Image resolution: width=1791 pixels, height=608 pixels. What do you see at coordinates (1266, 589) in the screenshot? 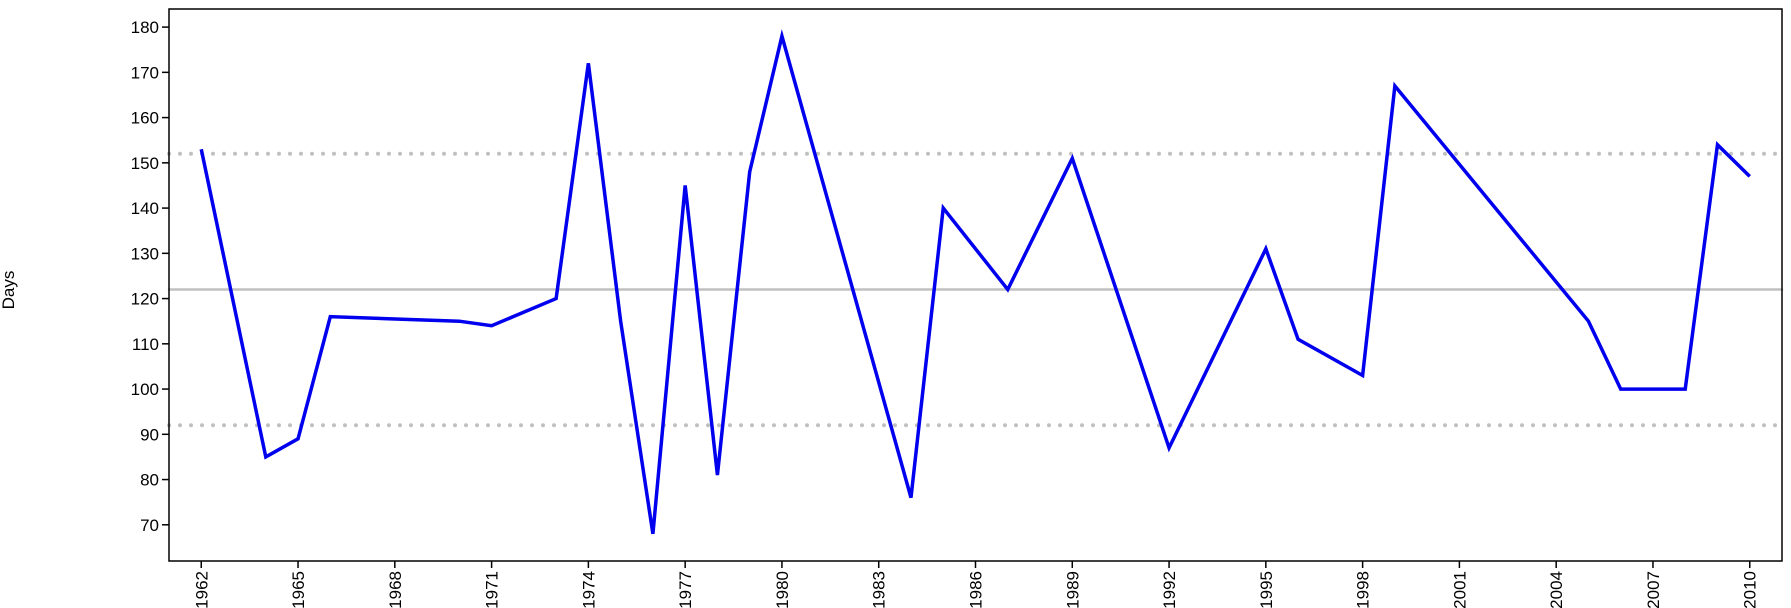
I see `x-tick-label: 1995` at bounding box center [1266, 589].